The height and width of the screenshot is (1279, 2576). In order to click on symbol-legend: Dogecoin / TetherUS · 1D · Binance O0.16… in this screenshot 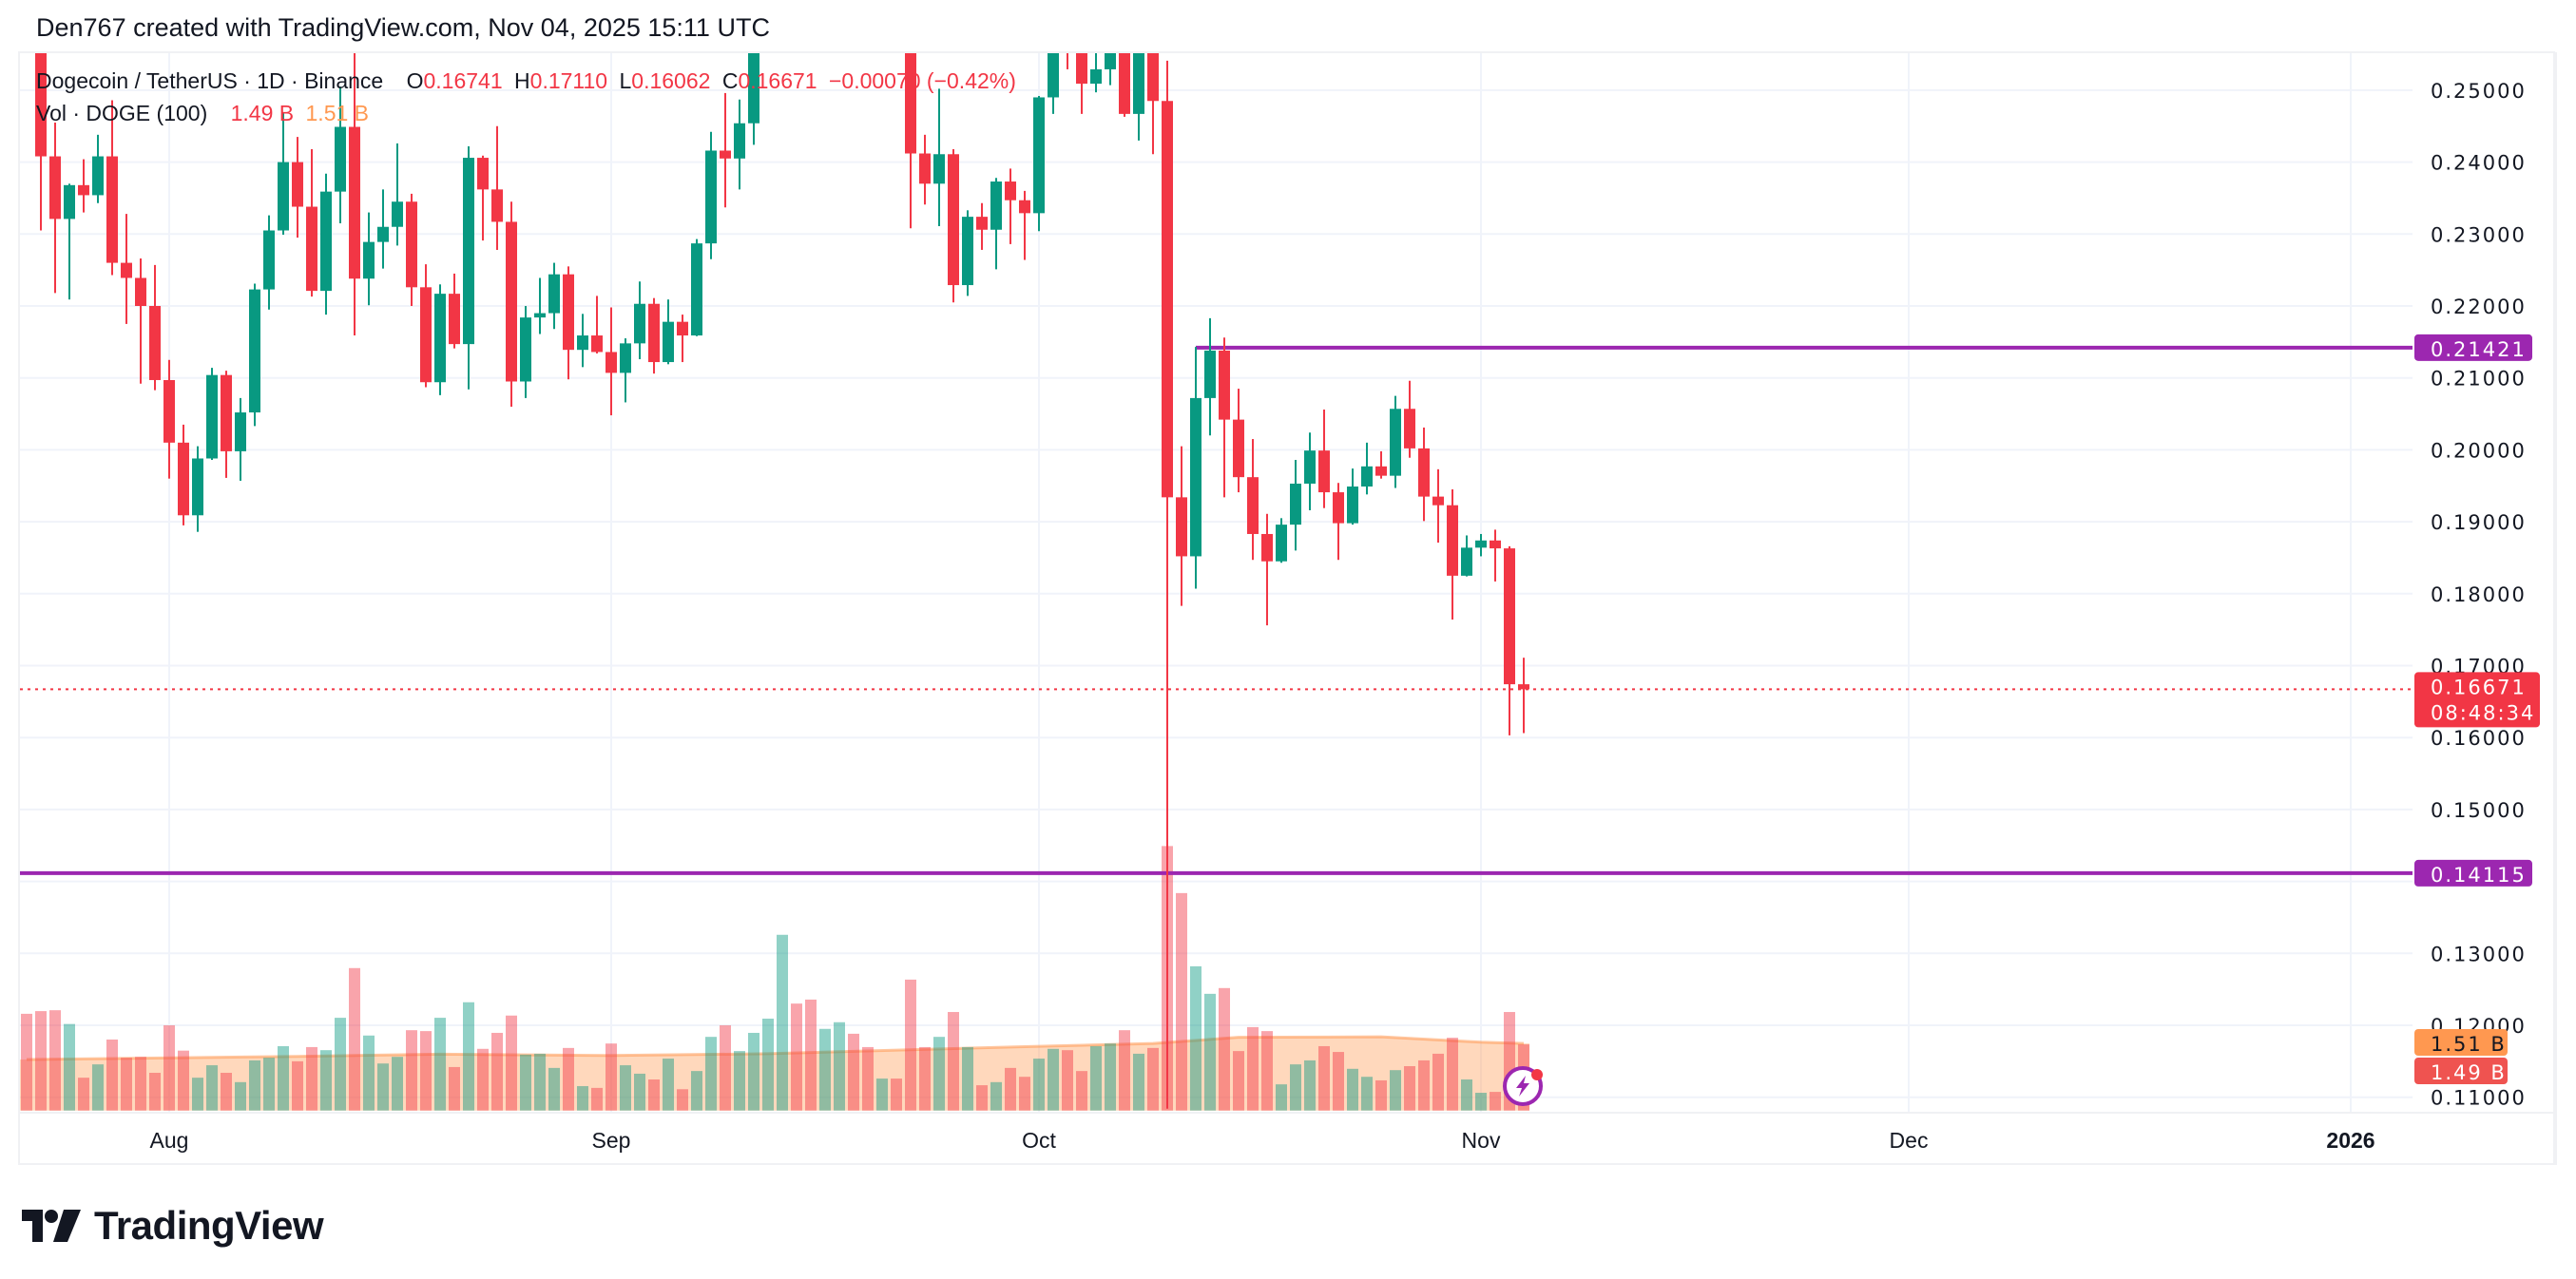, I will do `click(529, 81)`.